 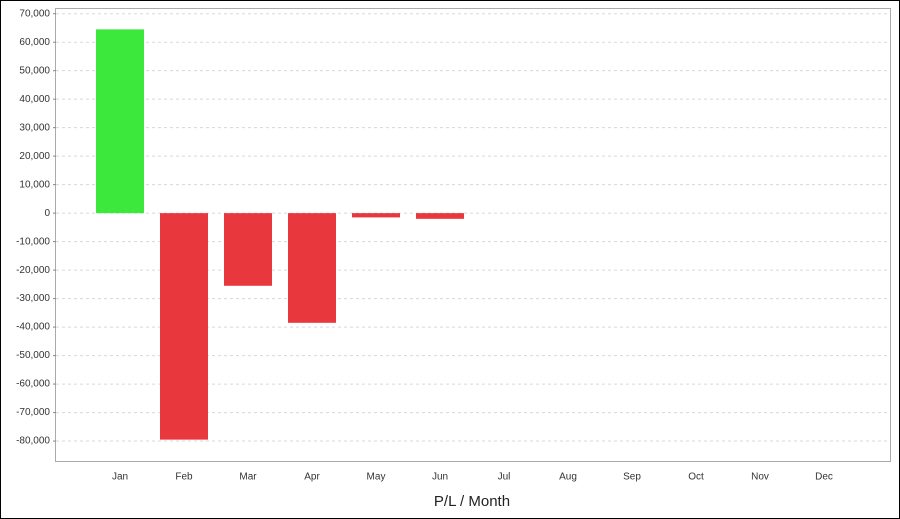 What do you see at coordinates (33, 298) in the screenshot?
I see `y-tick-label: -30,000` at bounding box center [33, 298].